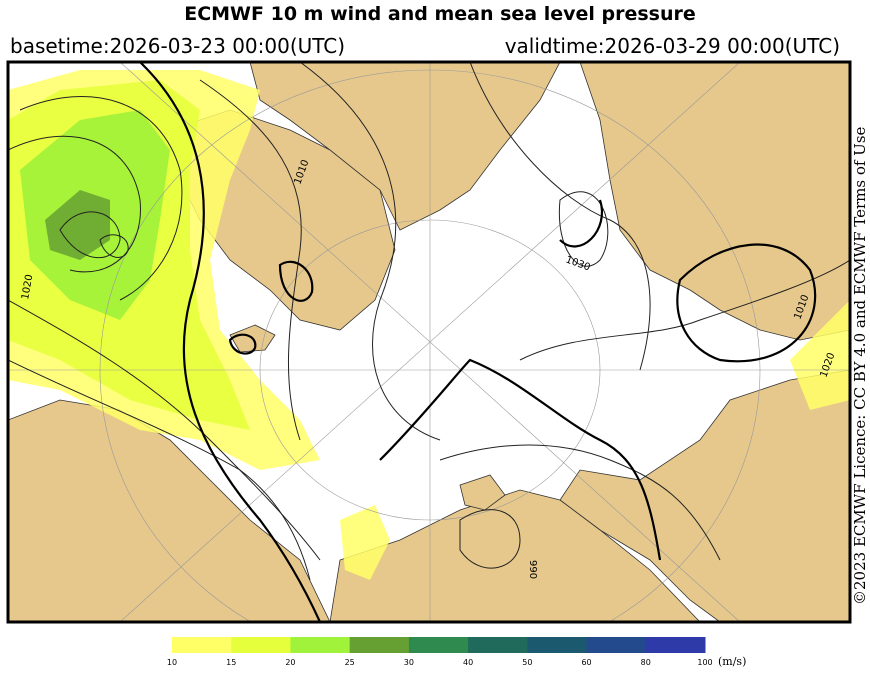 Image resolution: width=870 pixels, height=680 pixels. What do you see at coordinates (732, 661) in the screenshot?
I see `colorbar-unit: (m/s)` at bounding box center [732, 661].